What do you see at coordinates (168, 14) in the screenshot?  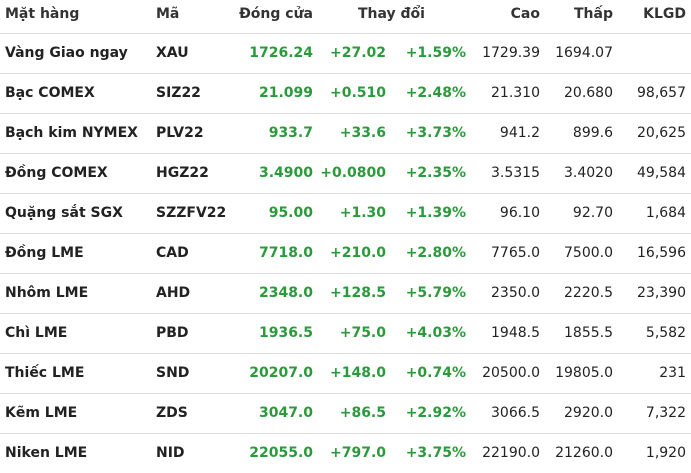 I see `header-cell: Mã` at bounding box center [168, 14].